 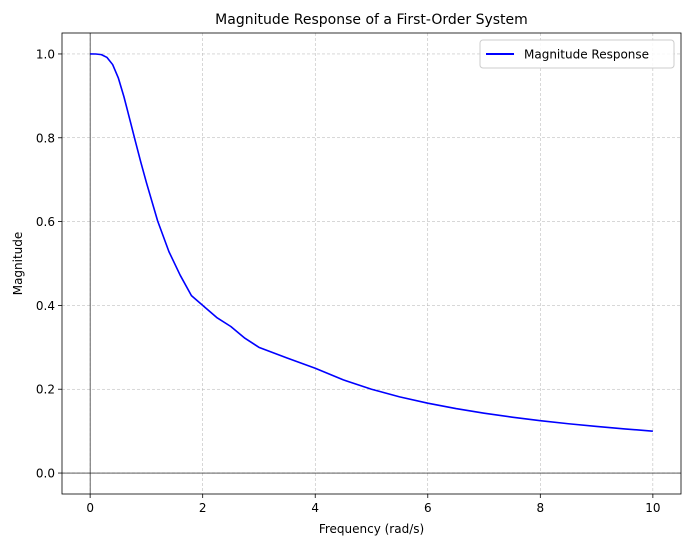 I want to click on y-tick-label: 0.0, so click(x=45, y=474).